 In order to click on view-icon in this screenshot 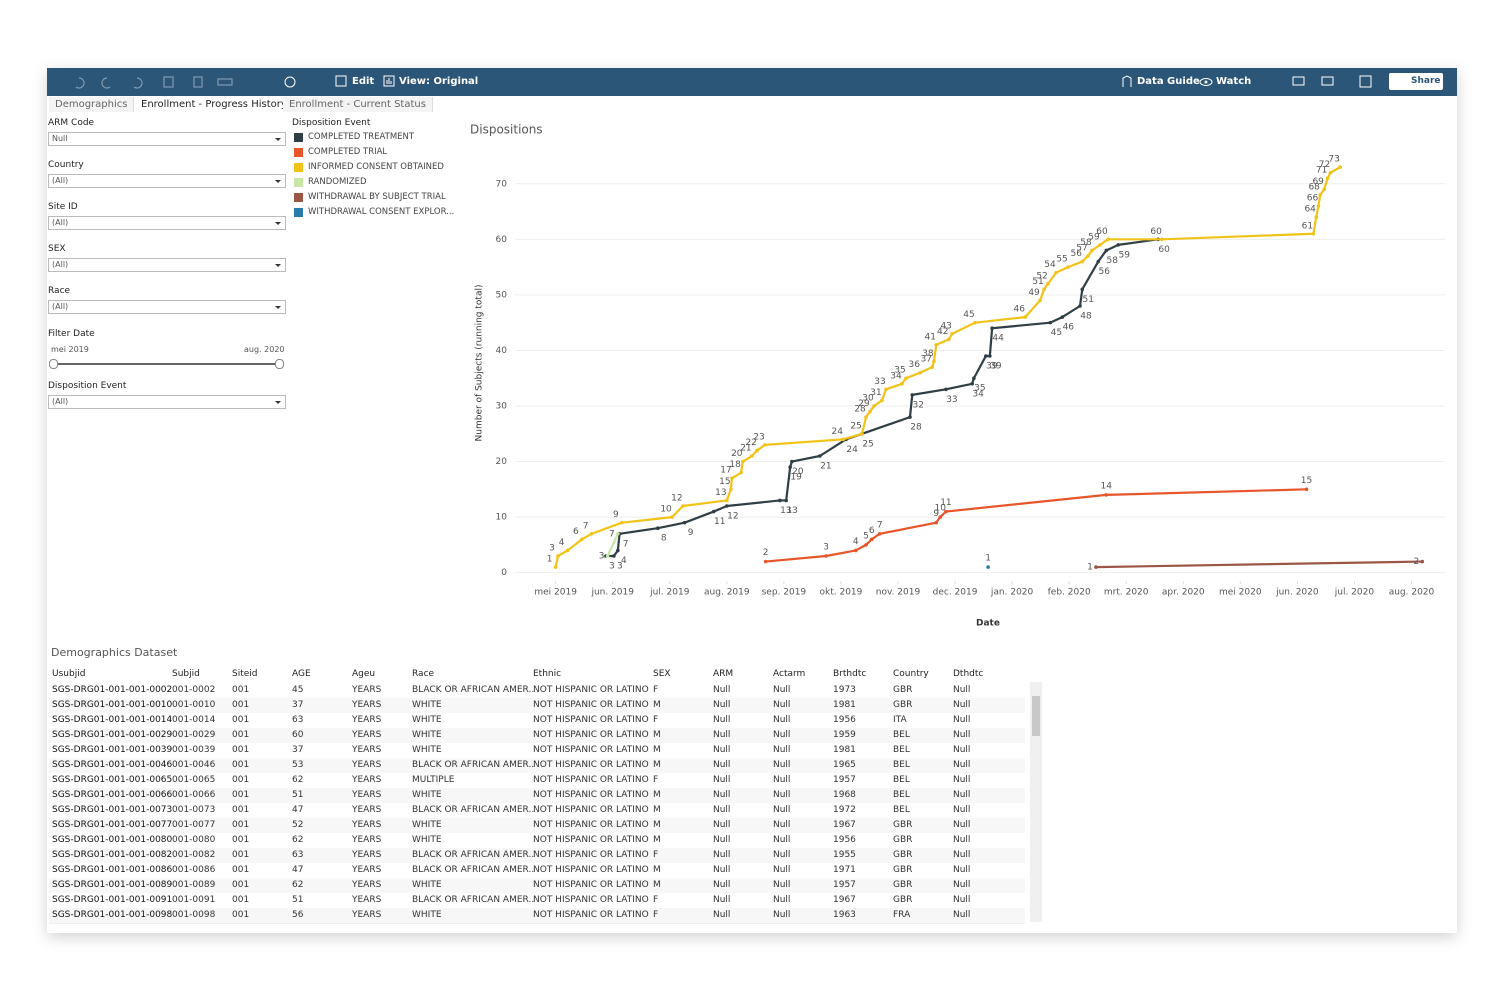, I will do `click(389, 81)`.